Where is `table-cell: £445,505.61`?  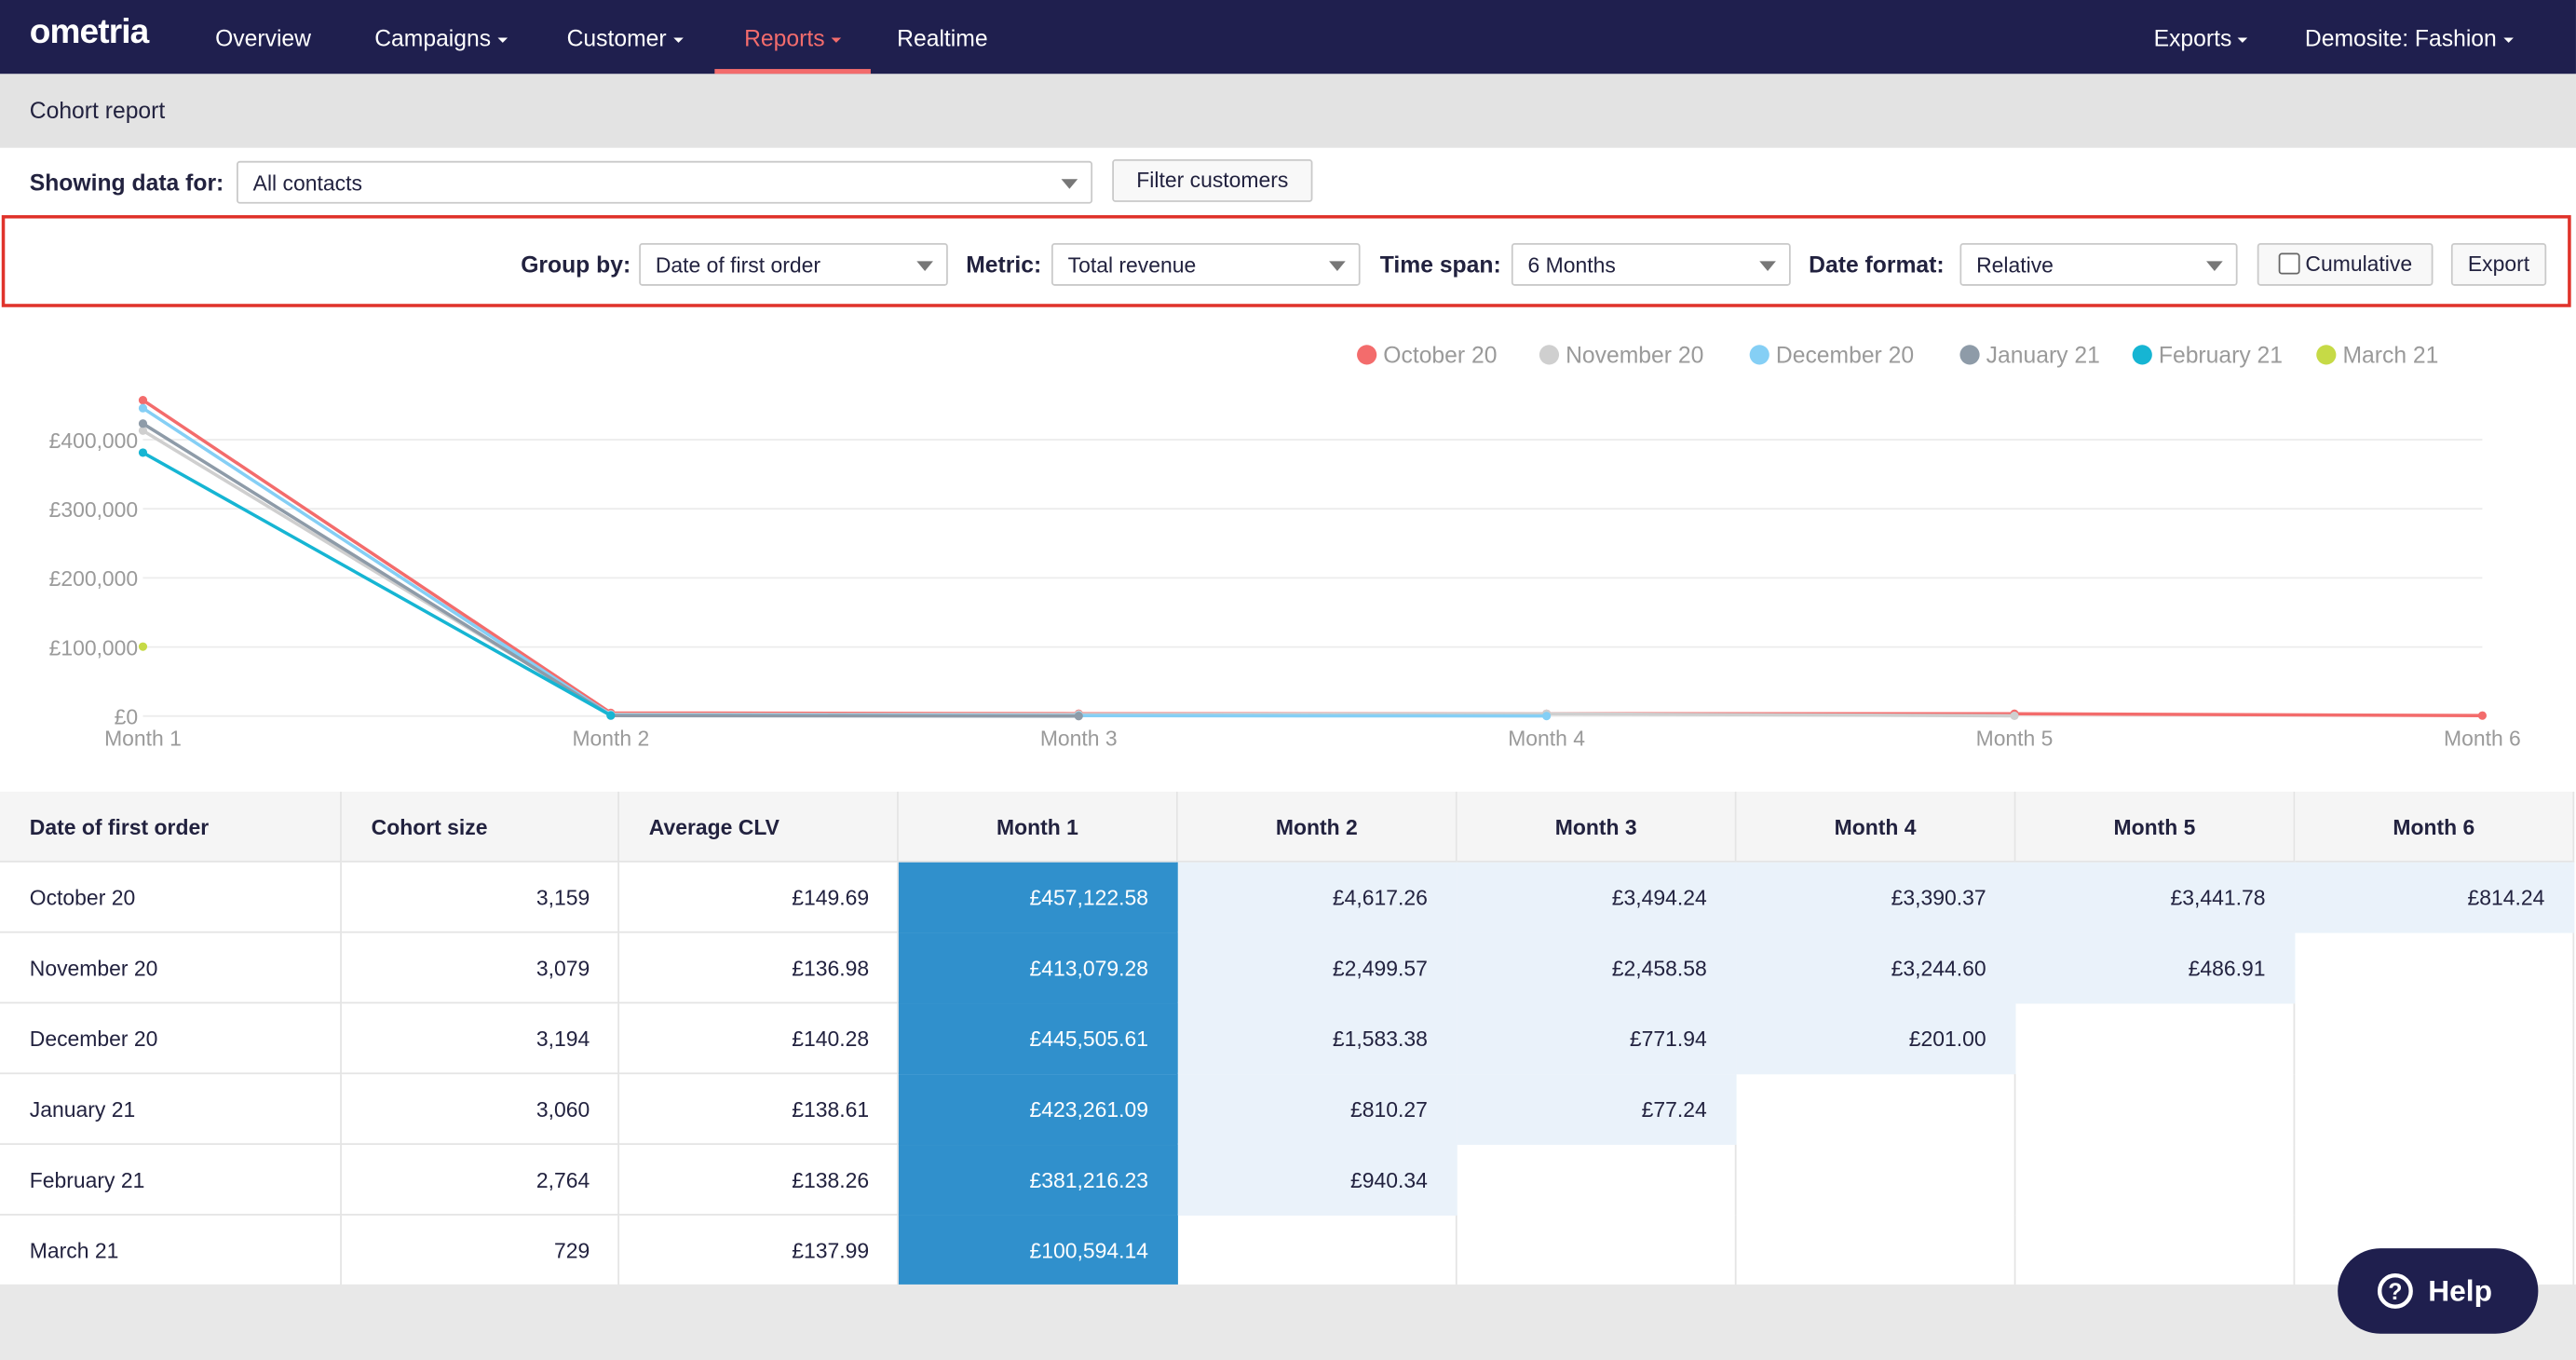 table-cell: £445,505.61 is located at coordinates (1038, 1039).